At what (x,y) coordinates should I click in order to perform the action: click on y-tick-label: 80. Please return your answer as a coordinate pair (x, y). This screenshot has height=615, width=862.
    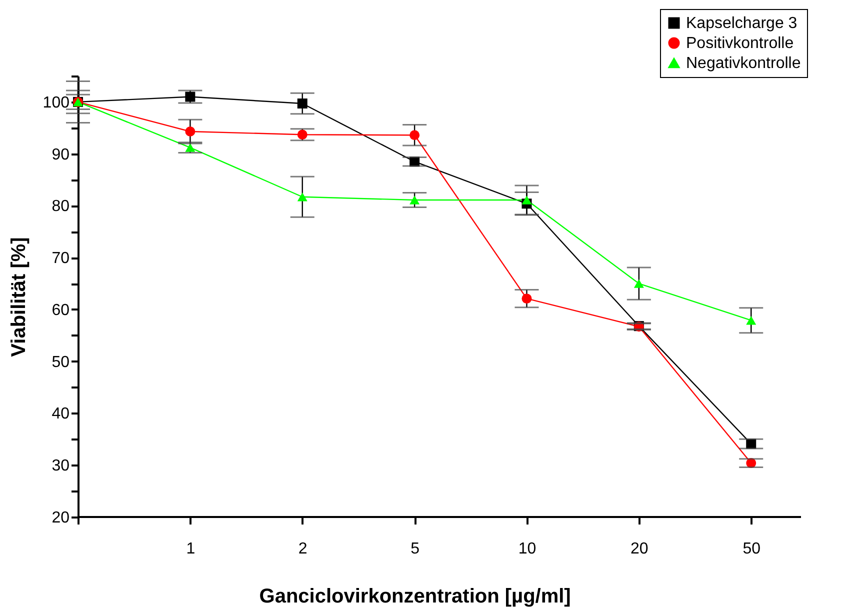
    Looking at the image, I should click on (61, 207).